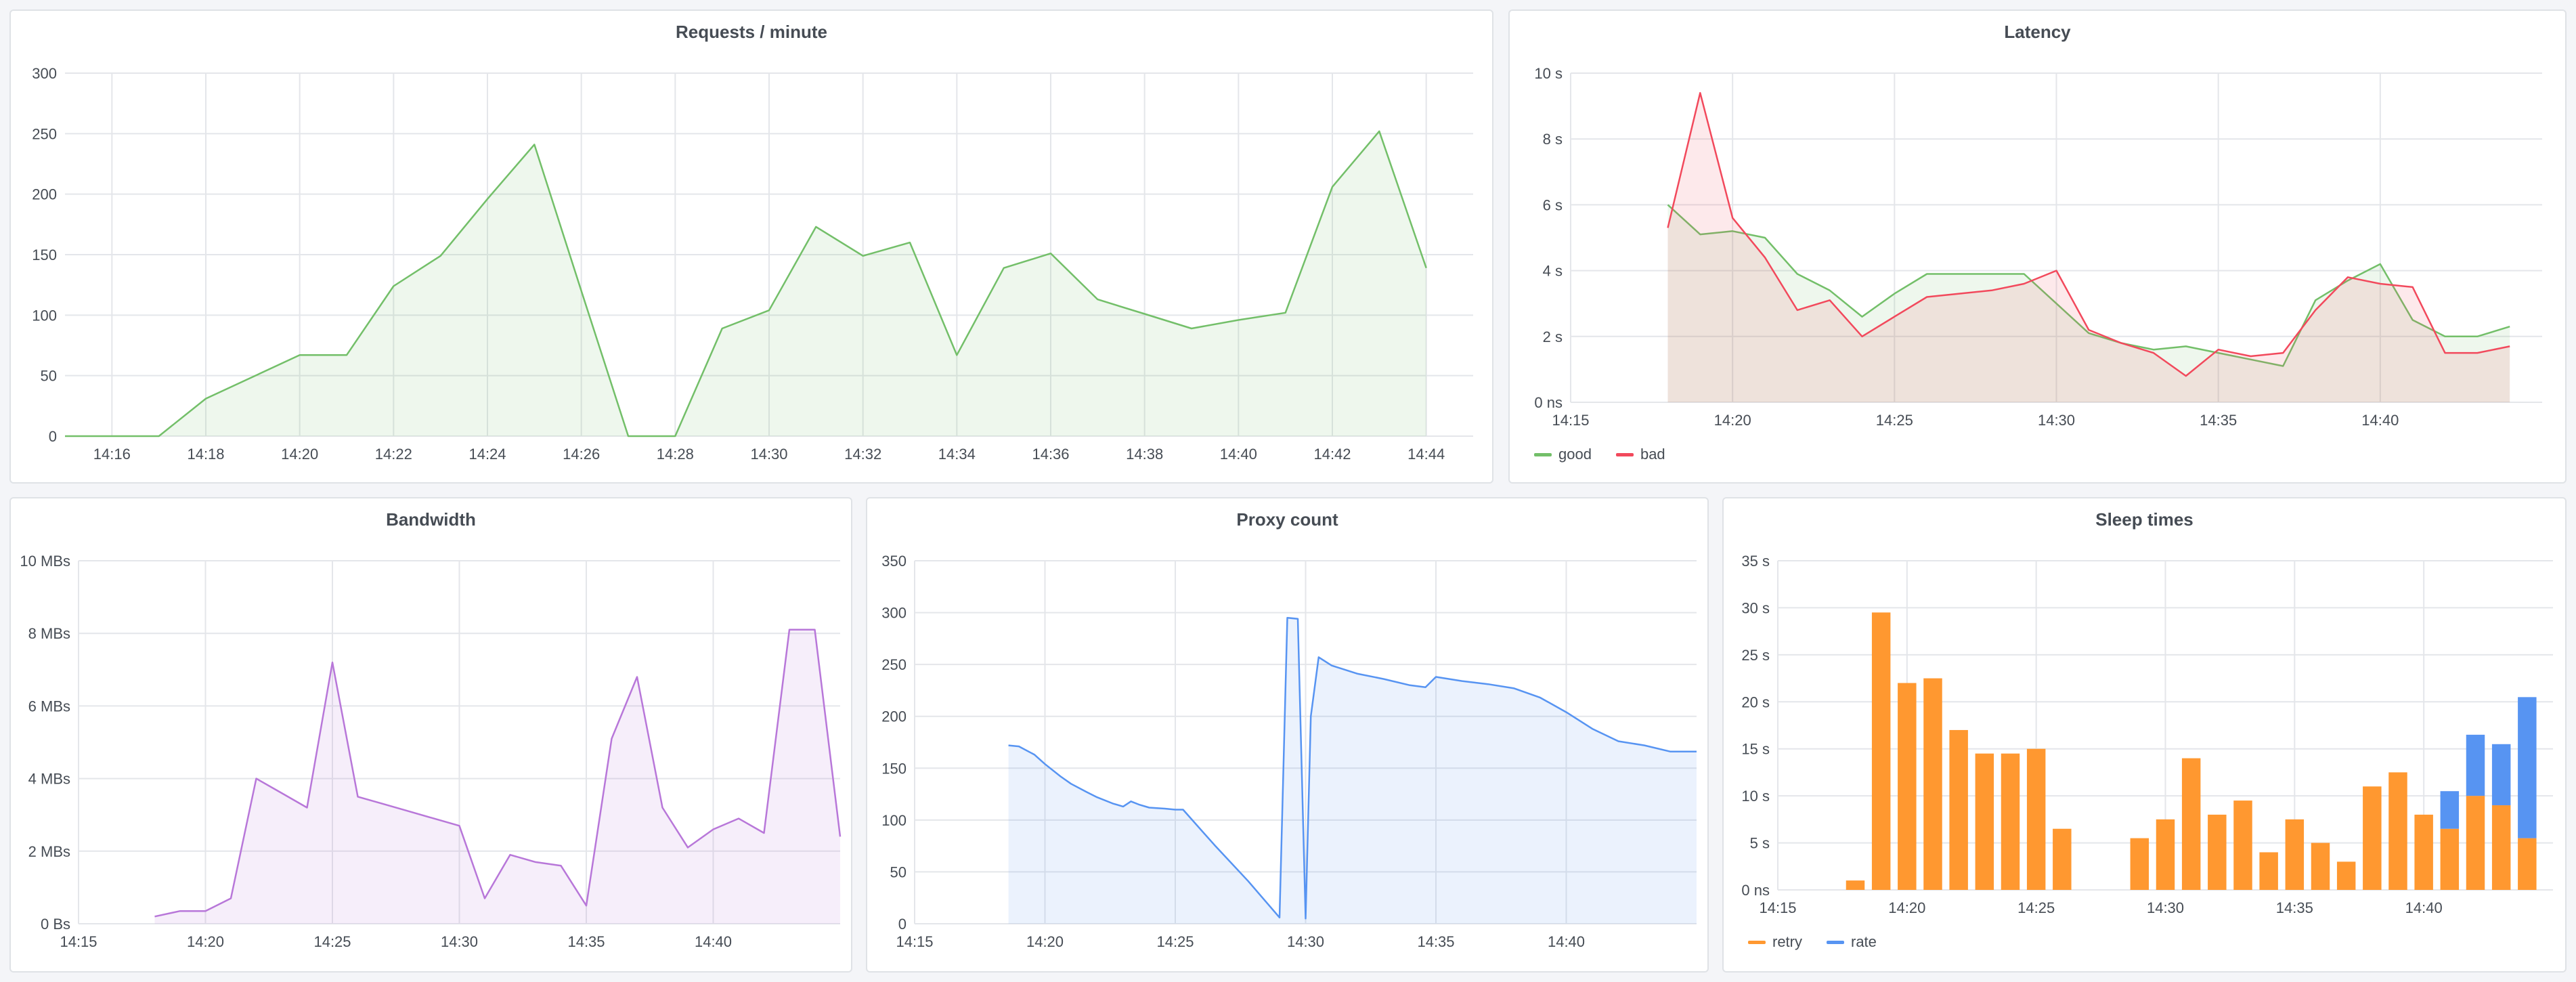  I want to click on x-tick-label: 14:44, so click(1426, 454).